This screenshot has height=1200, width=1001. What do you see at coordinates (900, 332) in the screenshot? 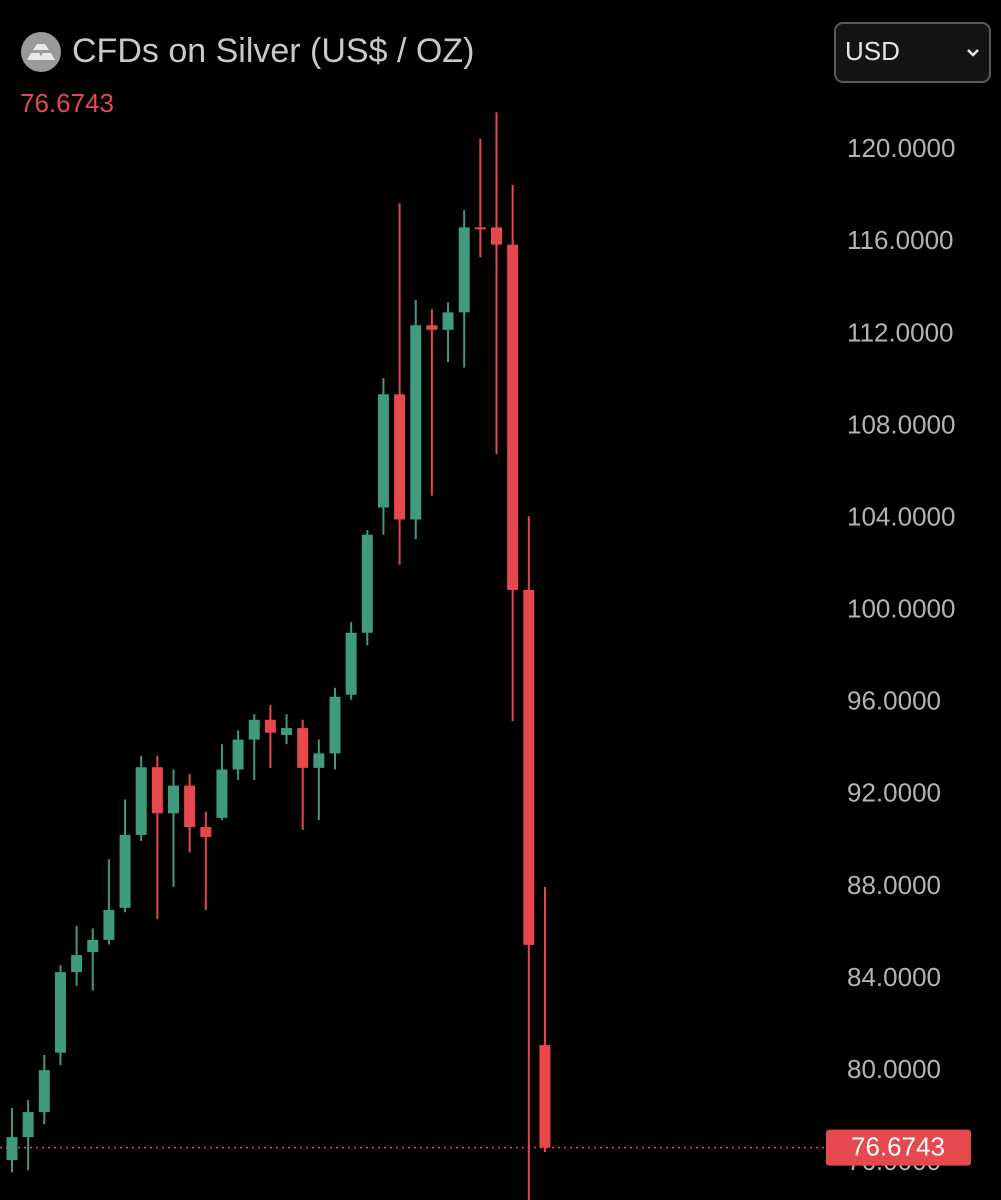
I see `y-tick-label: 112.0000` at bounding box center [900, 332].